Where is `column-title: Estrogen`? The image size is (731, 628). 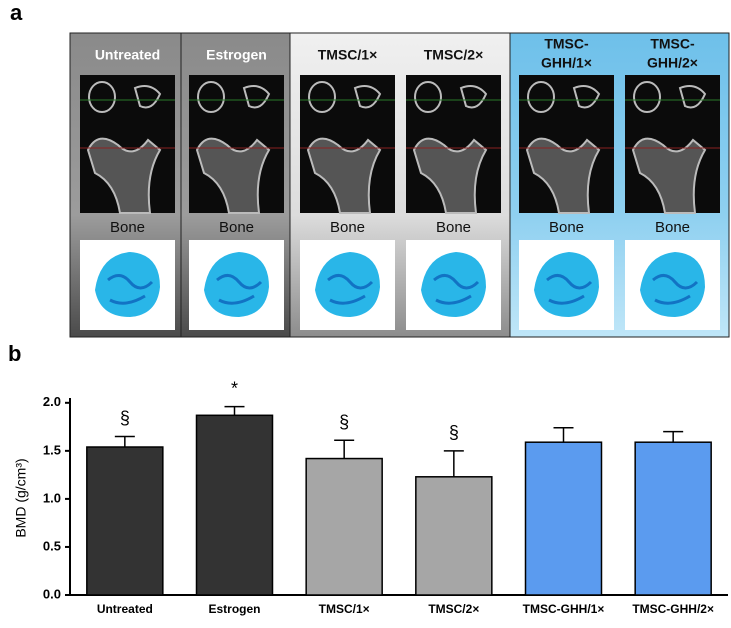 column-title: Estrogen is located at coordinates (236, 55).